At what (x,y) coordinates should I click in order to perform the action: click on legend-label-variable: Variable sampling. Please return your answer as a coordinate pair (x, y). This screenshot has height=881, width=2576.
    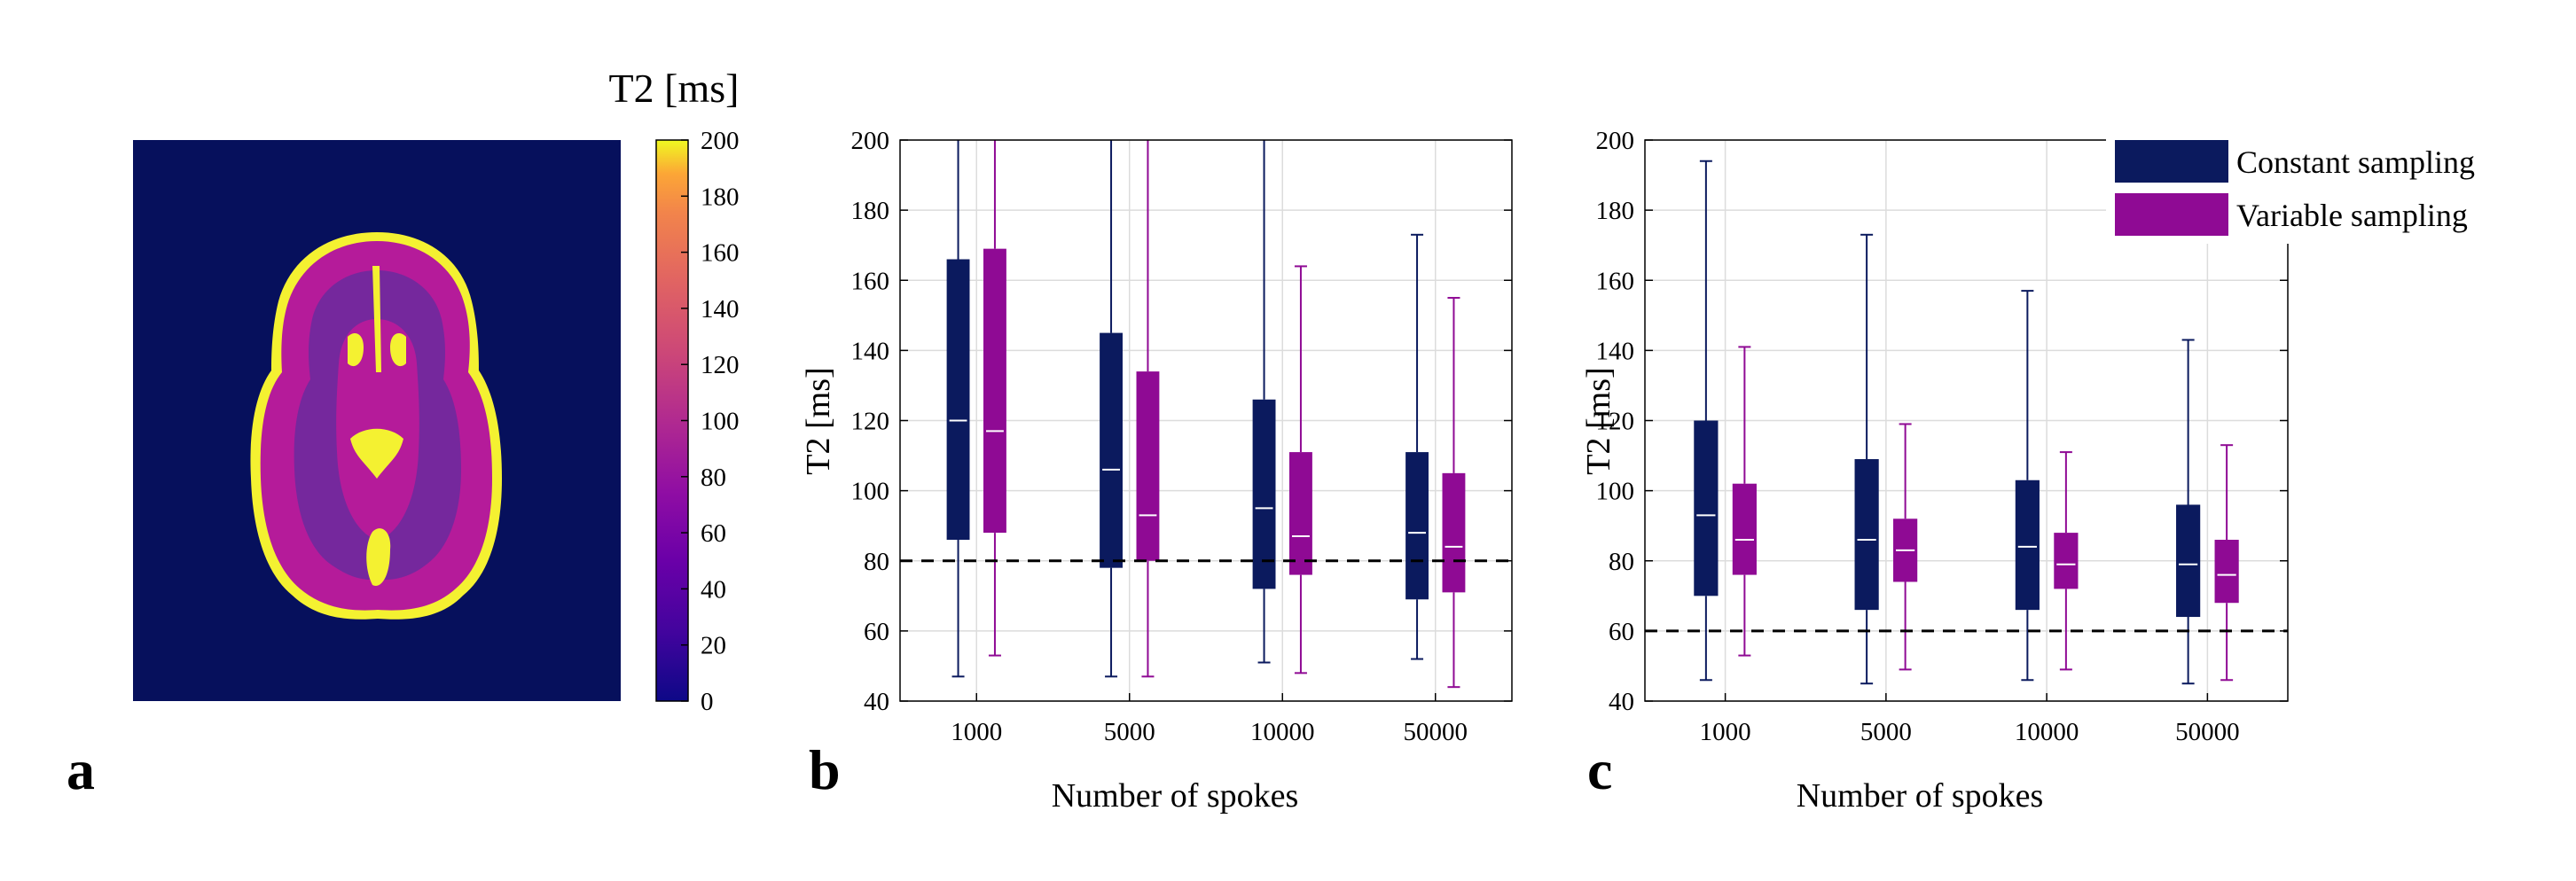
    Looking at the image, I should click on (2352, 215).